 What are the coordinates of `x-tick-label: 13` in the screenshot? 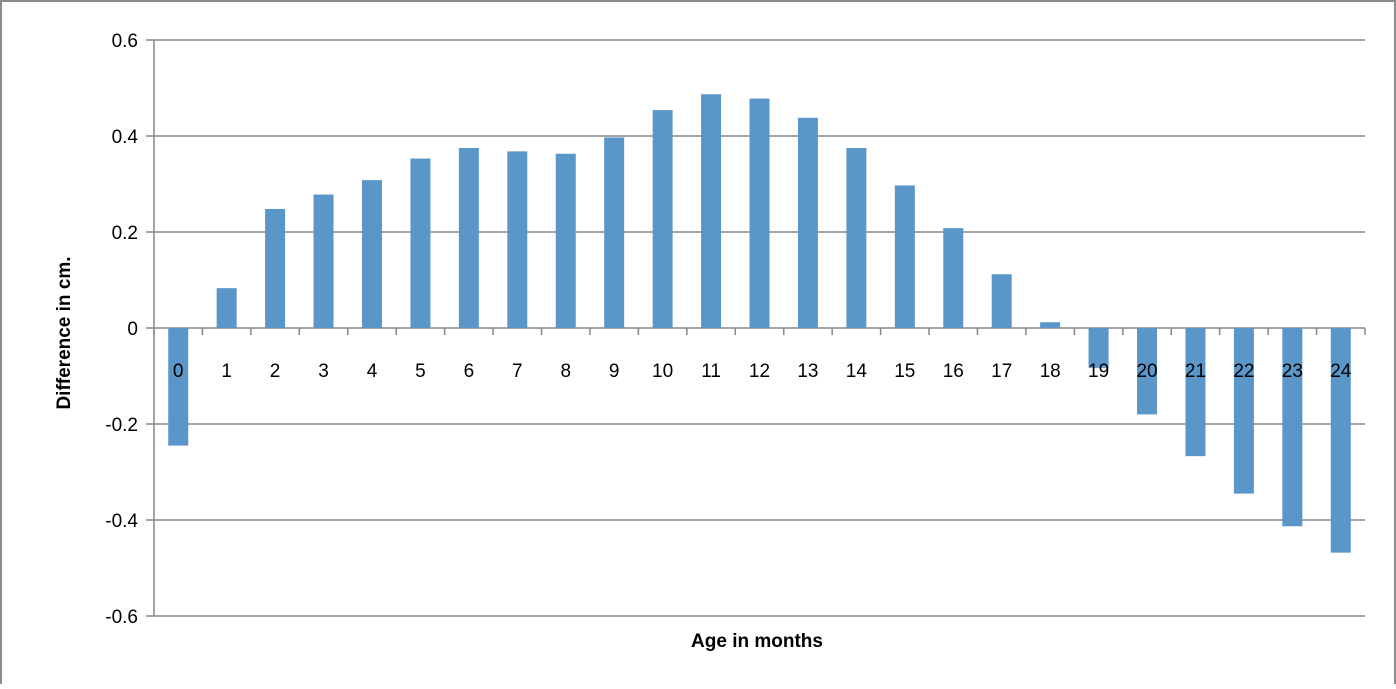 It's located at (807, 371).